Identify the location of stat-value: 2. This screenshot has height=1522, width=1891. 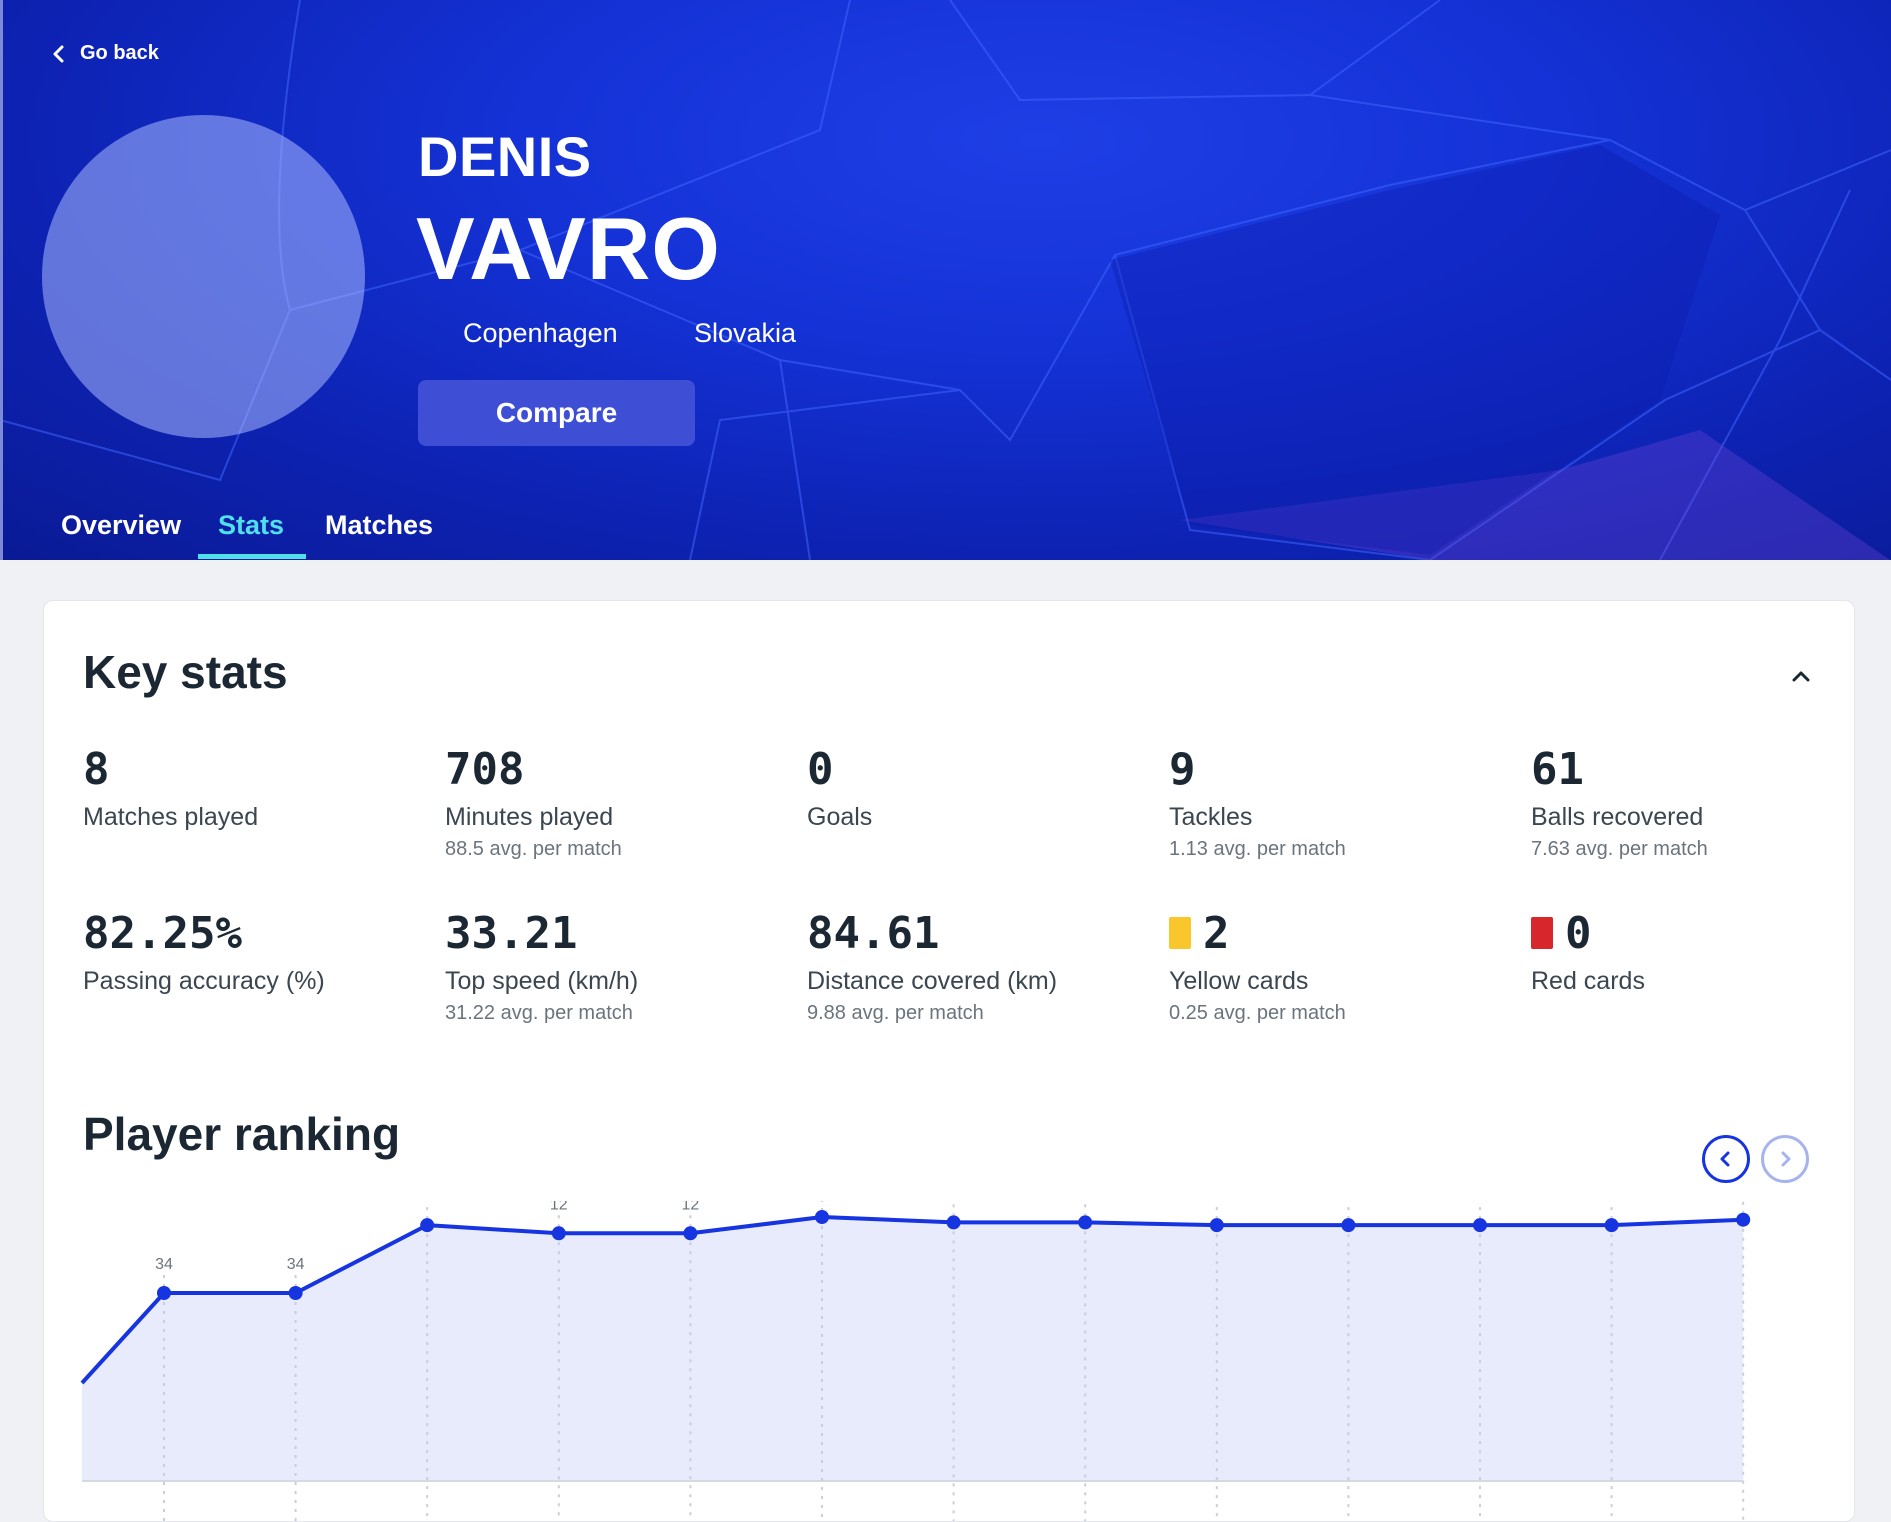
(1216, 933).